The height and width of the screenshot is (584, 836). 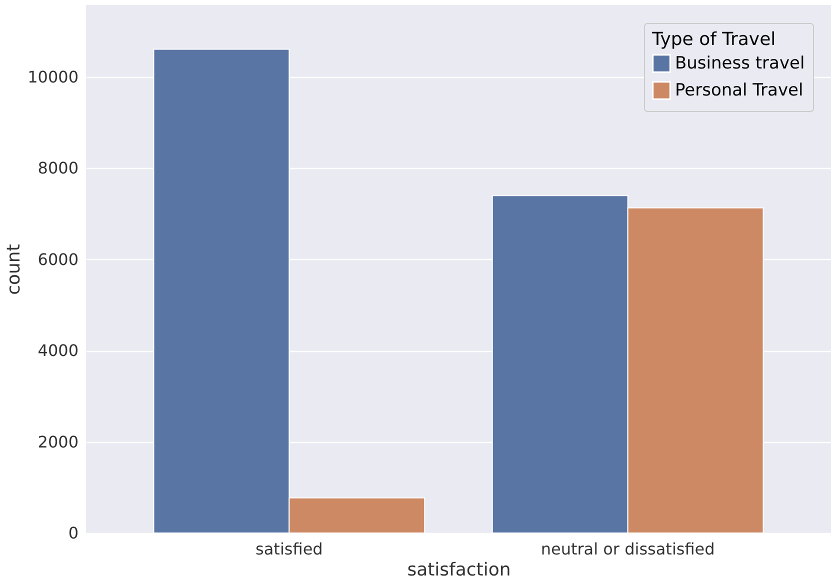 What do you see at coordinates (53, 77) in the screenshot?
I see `y-tick-label: 10000` at bounding box center [53, 77].